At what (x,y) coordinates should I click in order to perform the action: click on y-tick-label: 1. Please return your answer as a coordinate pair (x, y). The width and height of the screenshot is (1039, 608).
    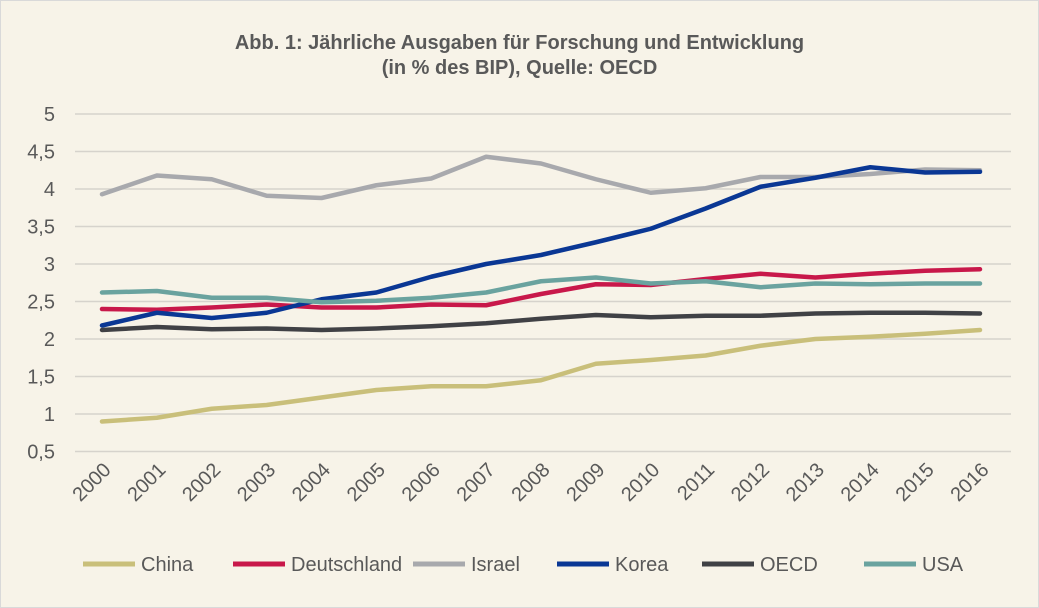
    Looking at the image, I should click on (49, 415).